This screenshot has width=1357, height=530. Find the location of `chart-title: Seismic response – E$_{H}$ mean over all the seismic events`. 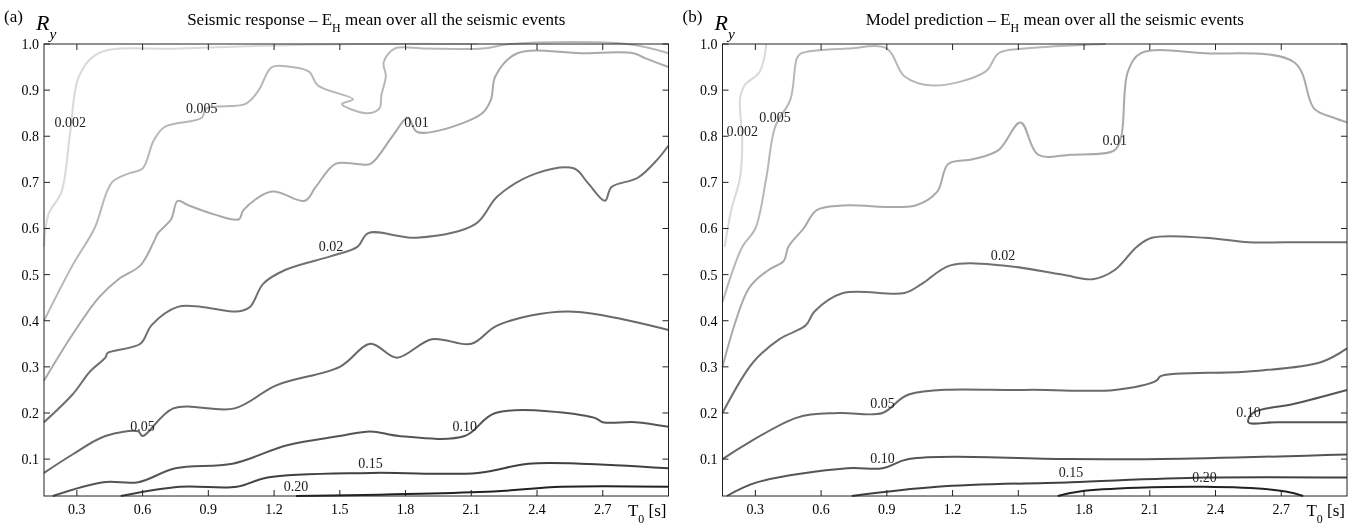

chart-title: Seismic response – E$_{H}$ mean over all the seismic events is located at coordinates (376, 22).